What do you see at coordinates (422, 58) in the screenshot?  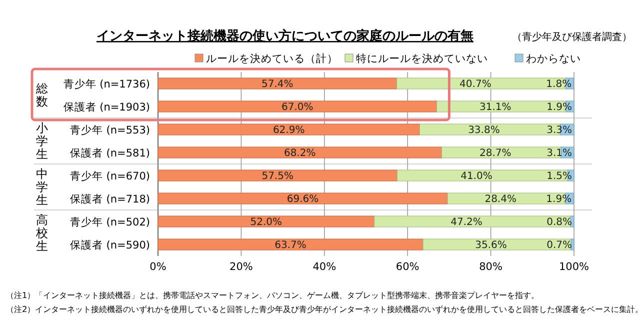 I see `legend-label: 特にルールを決めていない` at bounding box center [422, 58].